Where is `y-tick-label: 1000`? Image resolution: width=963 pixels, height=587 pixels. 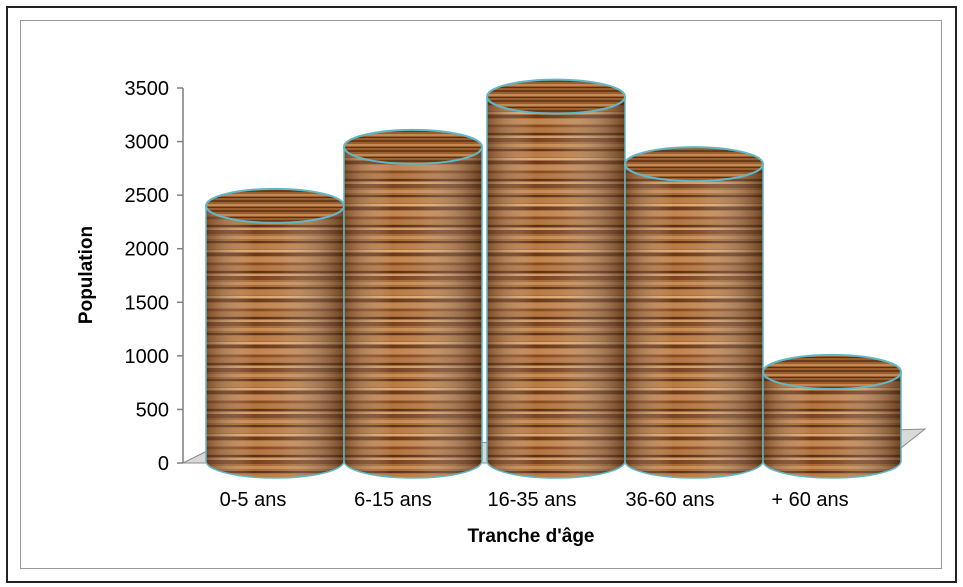
y-tick-label: 1000 is located at coordinates (147, 357).